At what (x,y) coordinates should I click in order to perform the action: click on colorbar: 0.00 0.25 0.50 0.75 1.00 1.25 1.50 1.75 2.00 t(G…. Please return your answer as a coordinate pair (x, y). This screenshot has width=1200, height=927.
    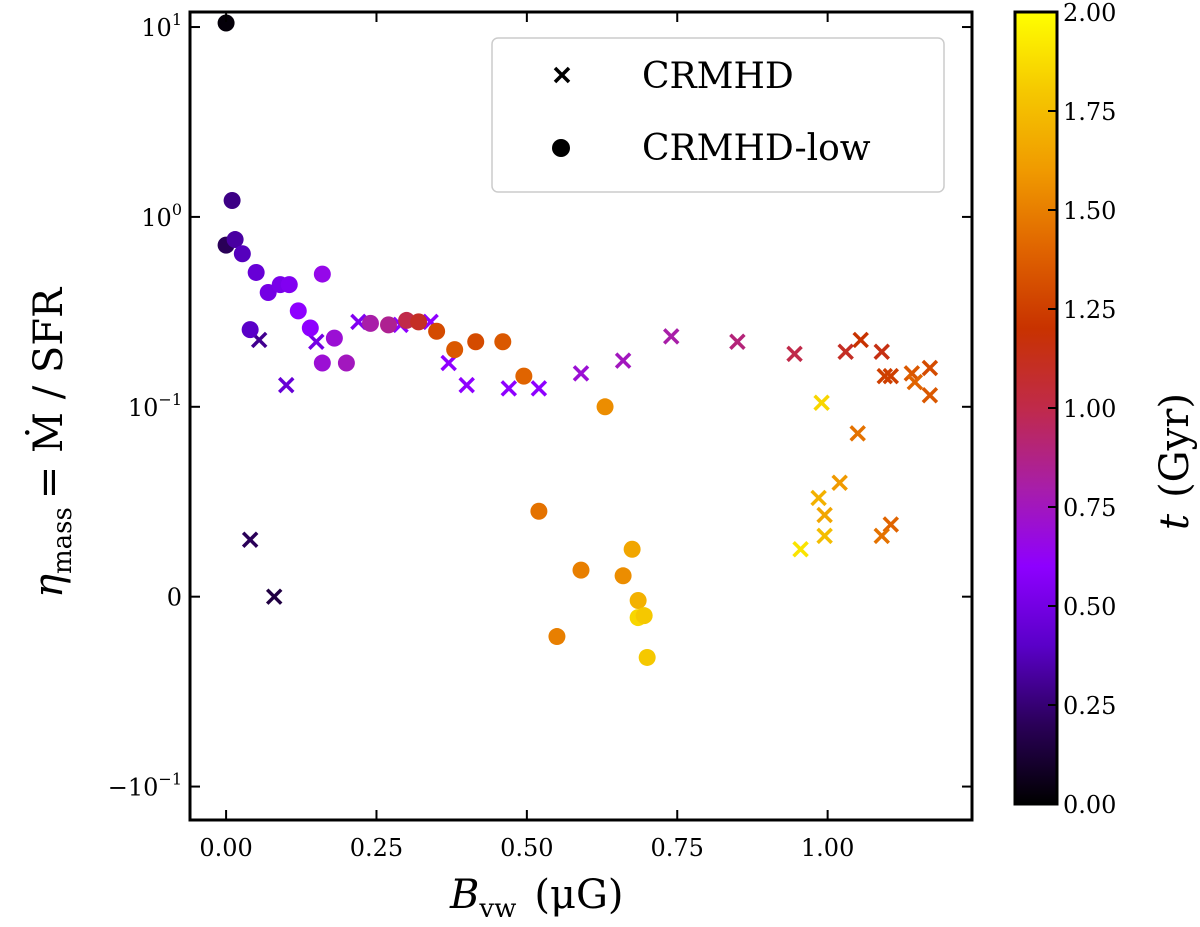
    Looking at the image, I should click on (1105, 409).